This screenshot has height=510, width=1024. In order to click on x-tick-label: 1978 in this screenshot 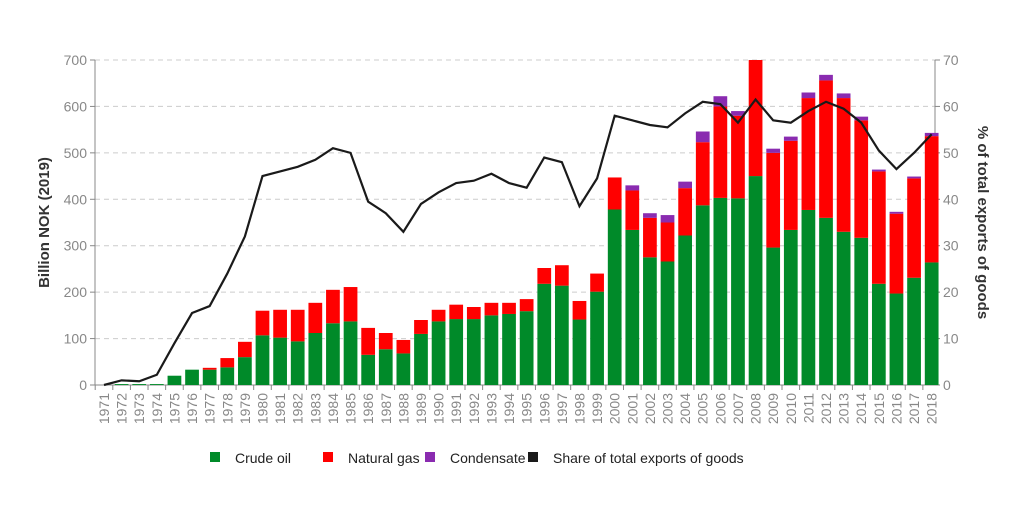, I will do `click(227, 408)`.